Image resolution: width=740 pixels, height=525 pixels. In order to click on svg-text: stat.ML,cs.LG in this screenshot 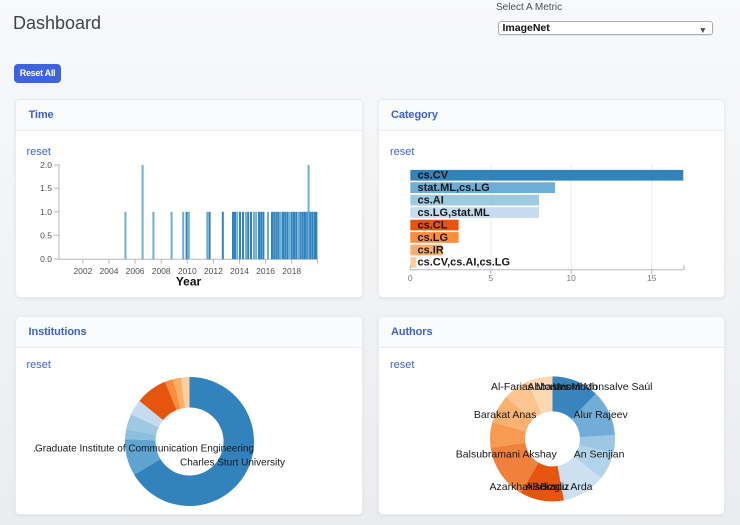, I will do `click(453, 188)`.